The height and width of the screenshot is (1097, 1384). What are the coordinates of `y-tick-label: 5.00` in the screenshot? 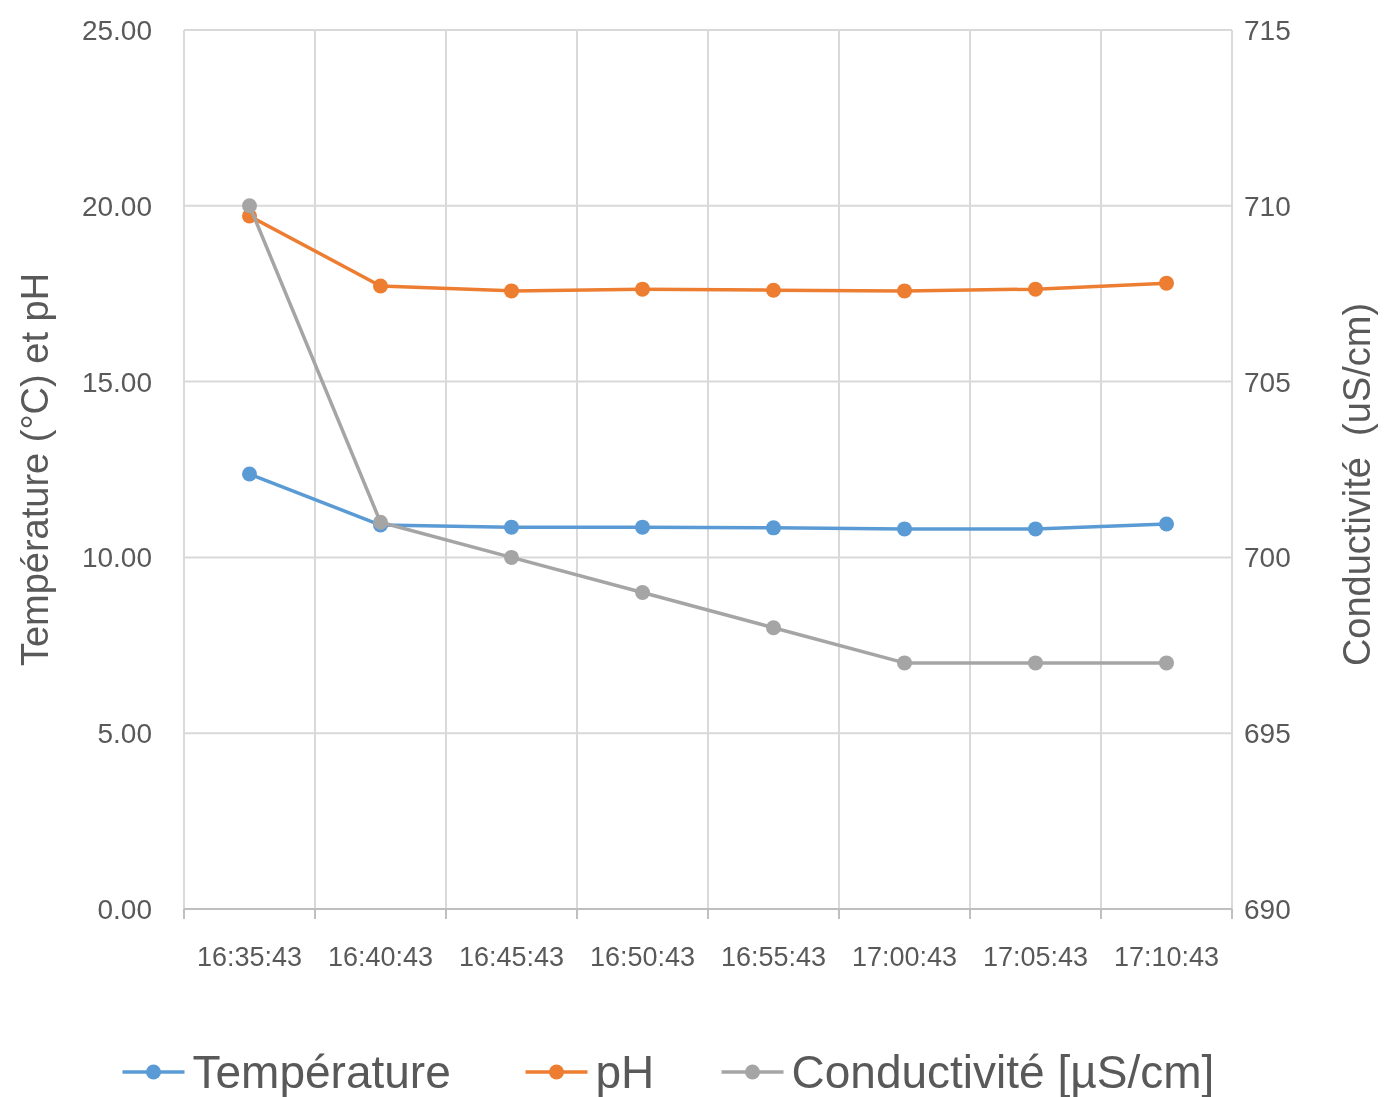 It's located at (124, 734).